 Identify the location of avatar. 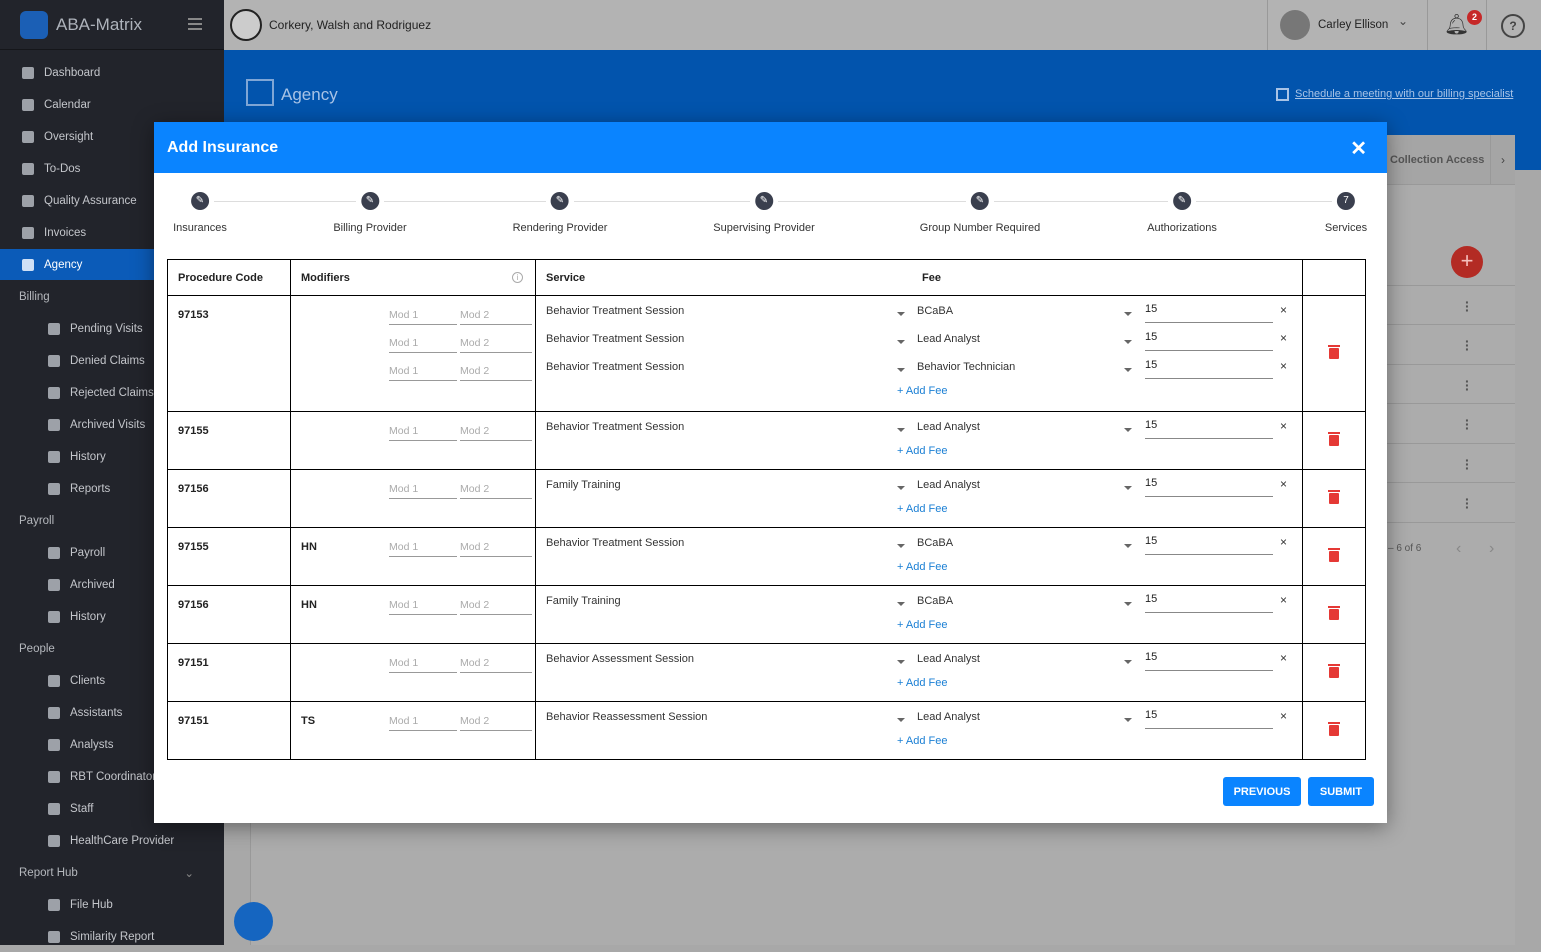
(1295, 25).